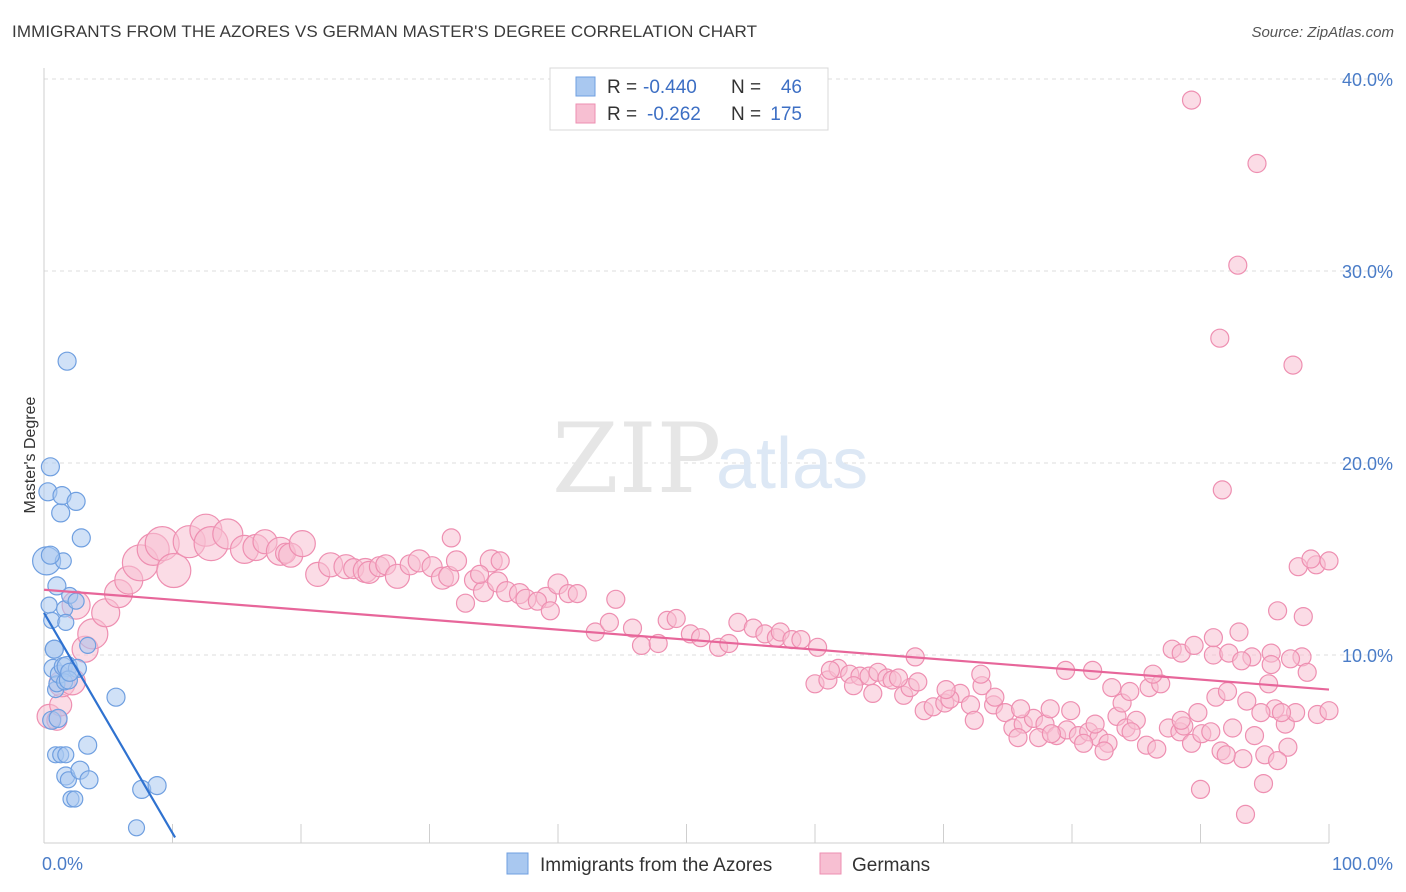 The image size is (1406, 892). Describe the element at coordinates (786, 114) in the screenshot. I see `legend-n-value-pink: 175` at that location.